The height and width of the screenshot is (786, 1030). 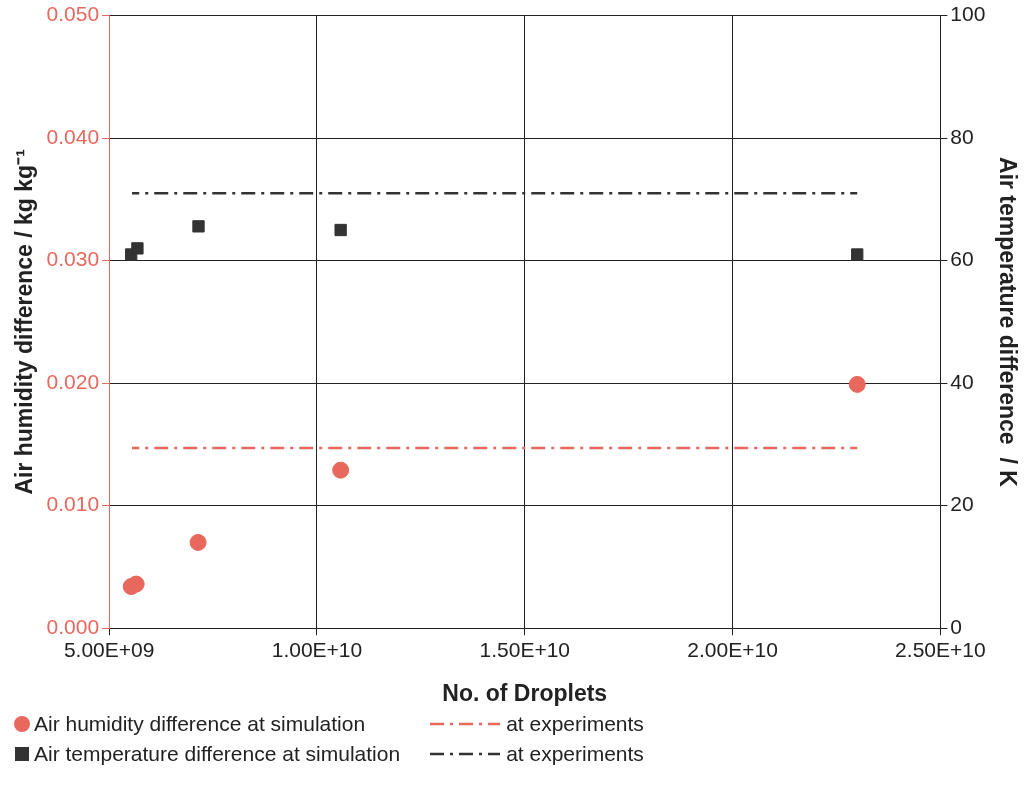 What do you see at coordinates (962, 136) in the screenshot?
I see `y2-tick-label: 80` at bounding box center [962, 136].